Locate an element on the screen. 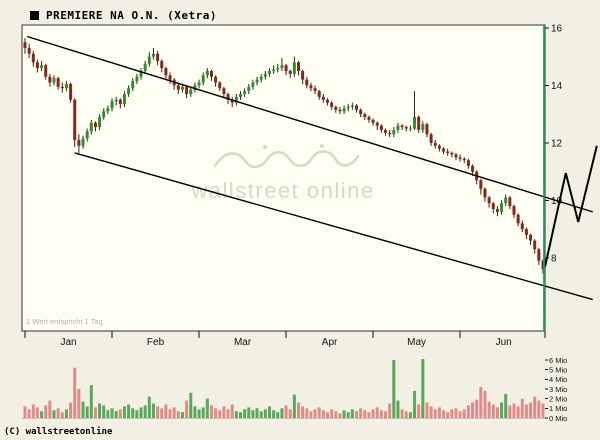  chart-title: PREMIERE NA O.N. (Xetra) is located at coordinates (131, 15).